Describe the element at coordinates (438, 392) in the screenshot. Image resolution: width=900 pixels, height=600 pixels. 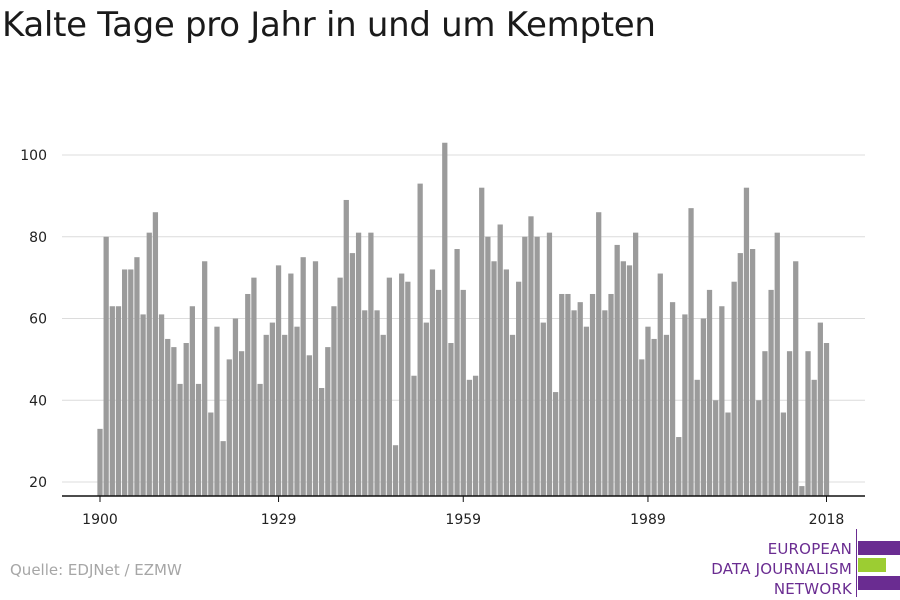
I see `bar-1955` at that location.